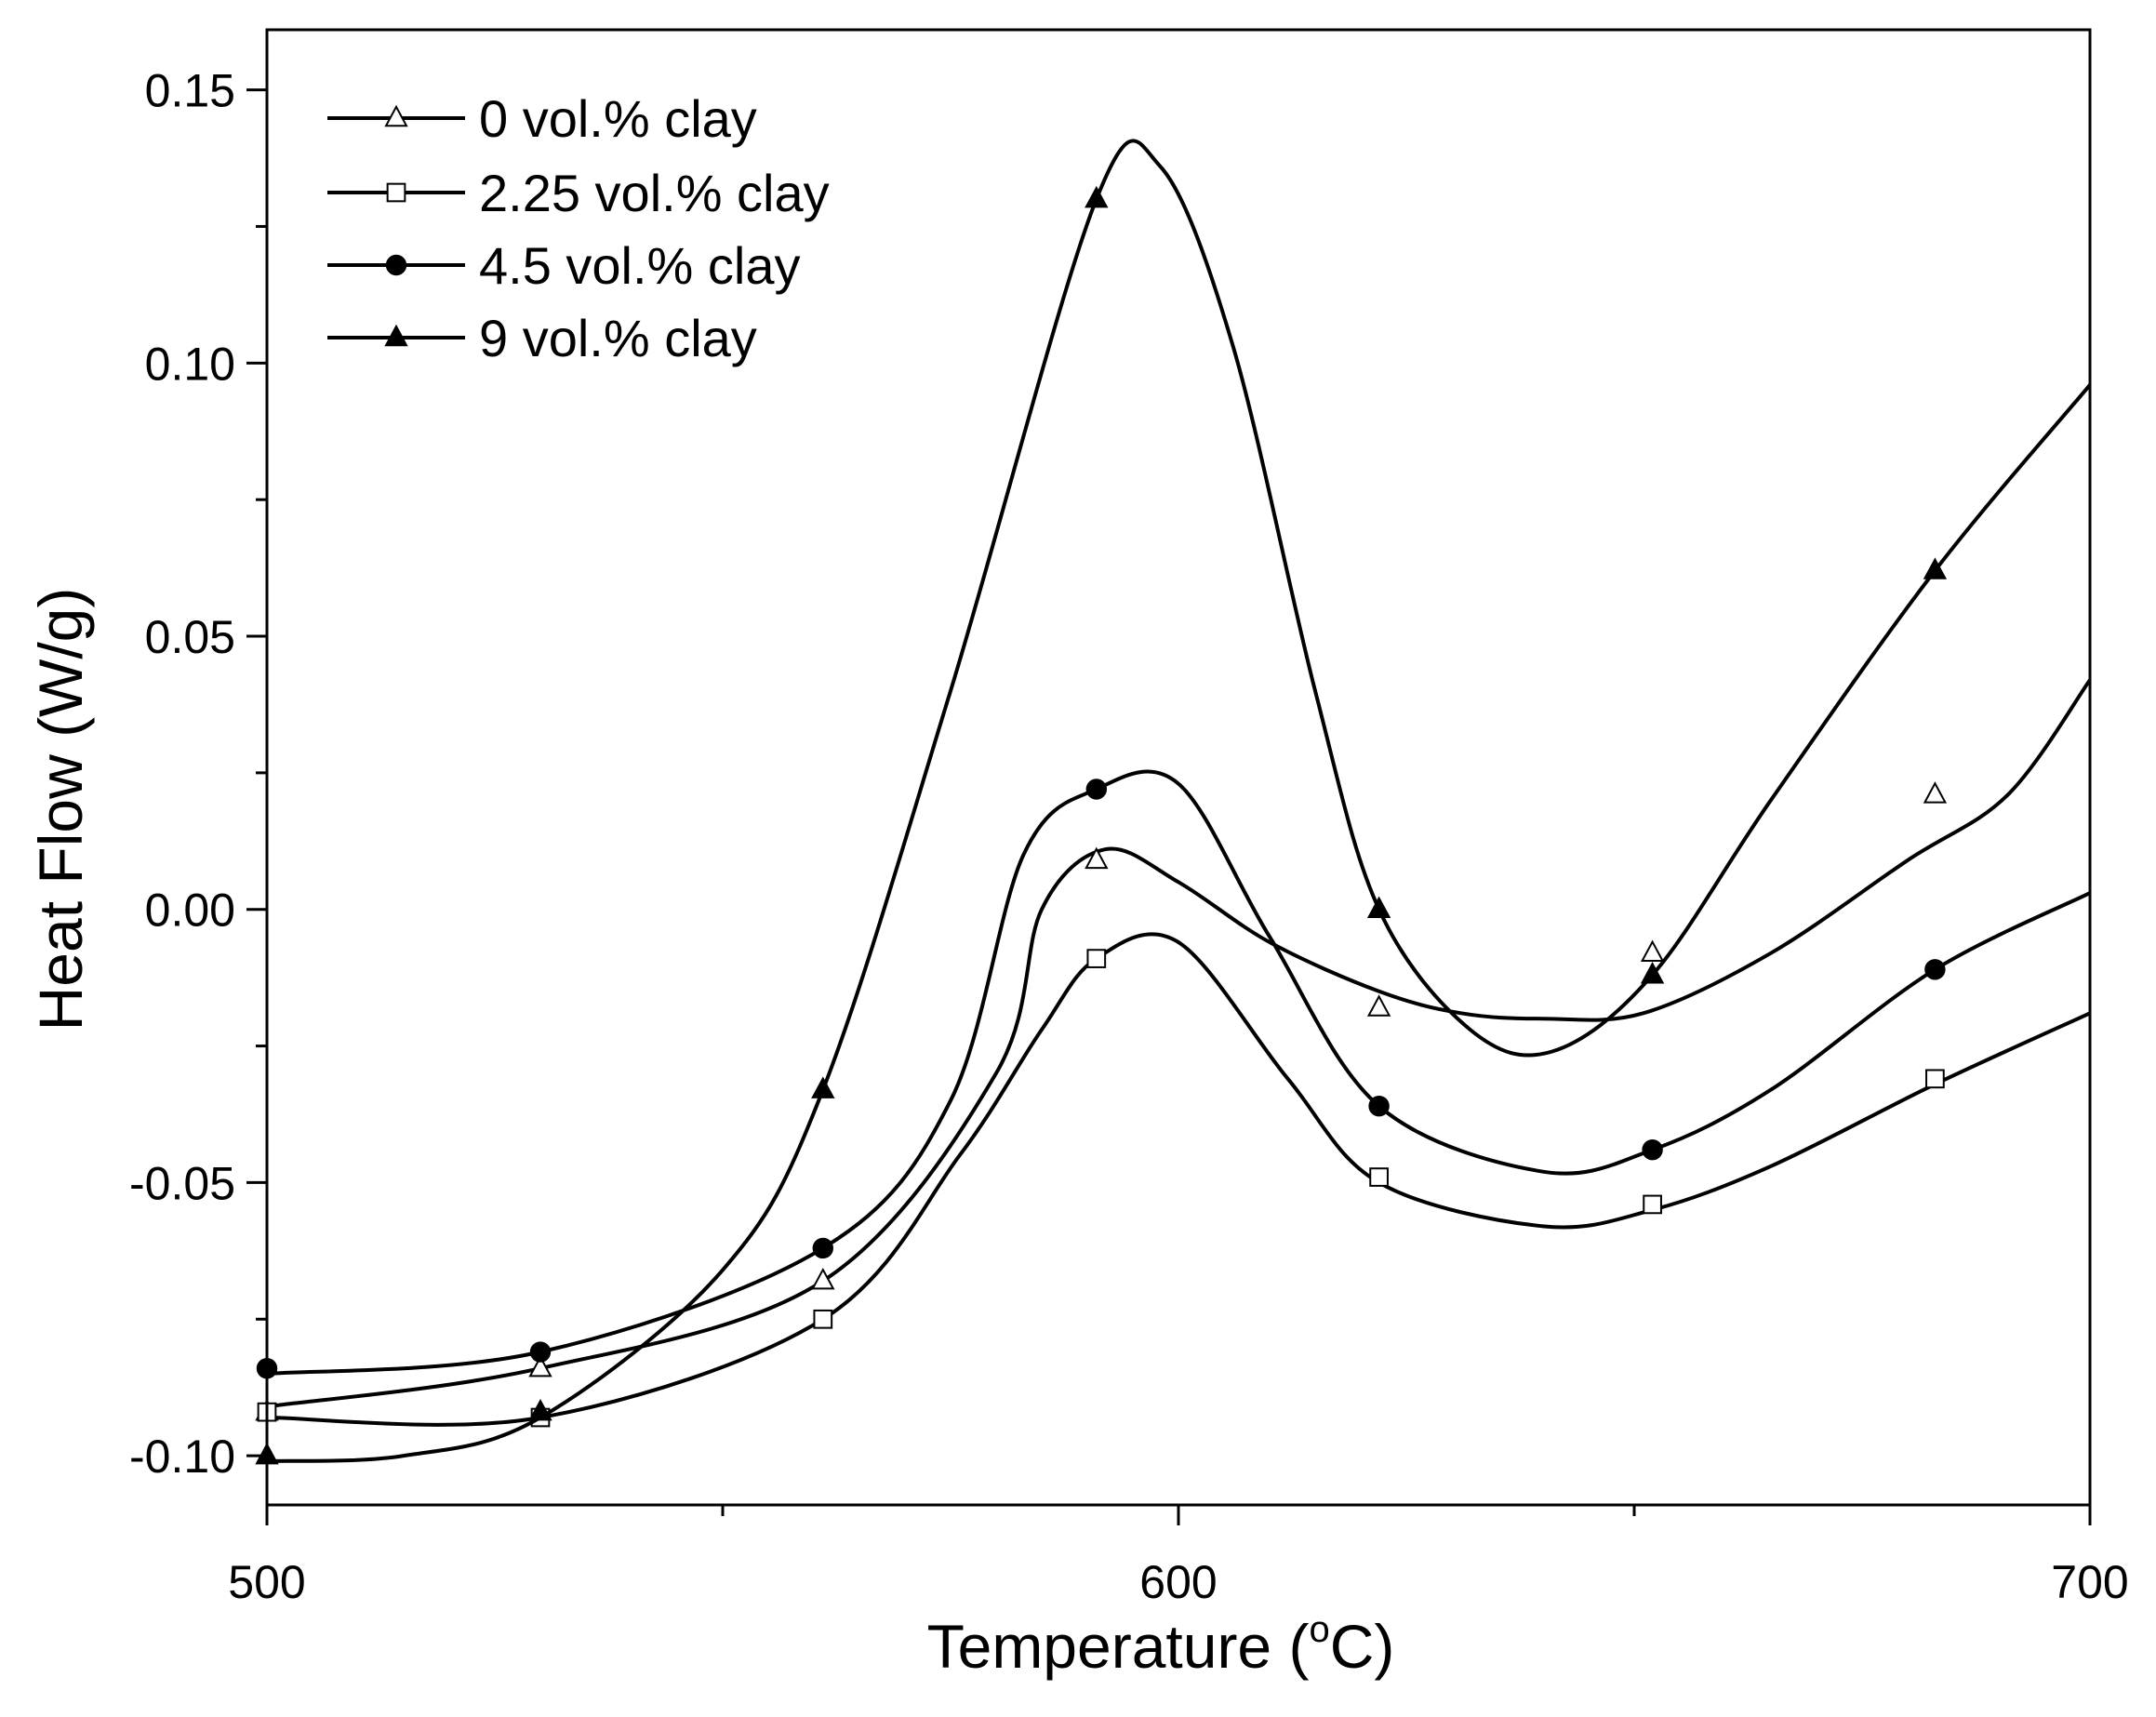  I want to click on x-axis-title-degree: o, so click(1319, 1630).